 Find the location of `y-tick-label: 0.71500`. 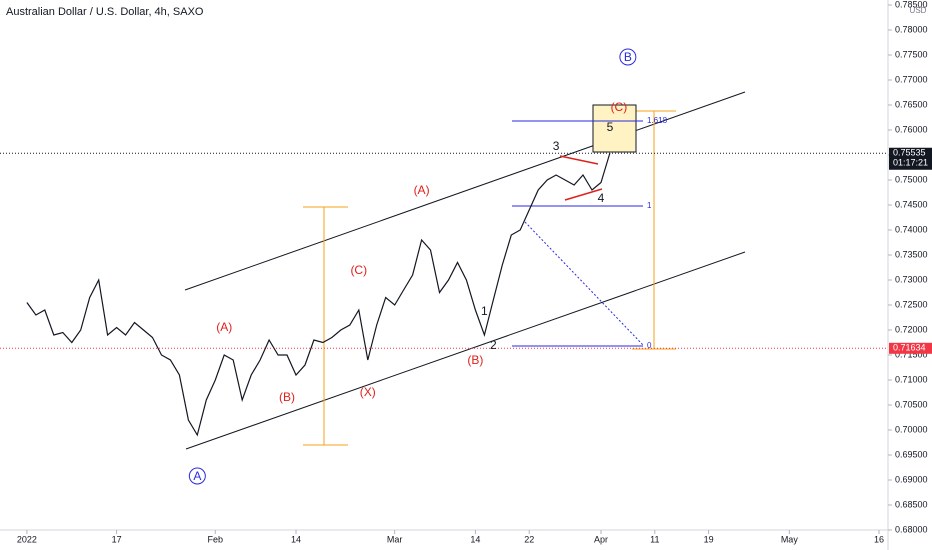

y-tick-label: 0.71500 is located at coordinates (911, 354).